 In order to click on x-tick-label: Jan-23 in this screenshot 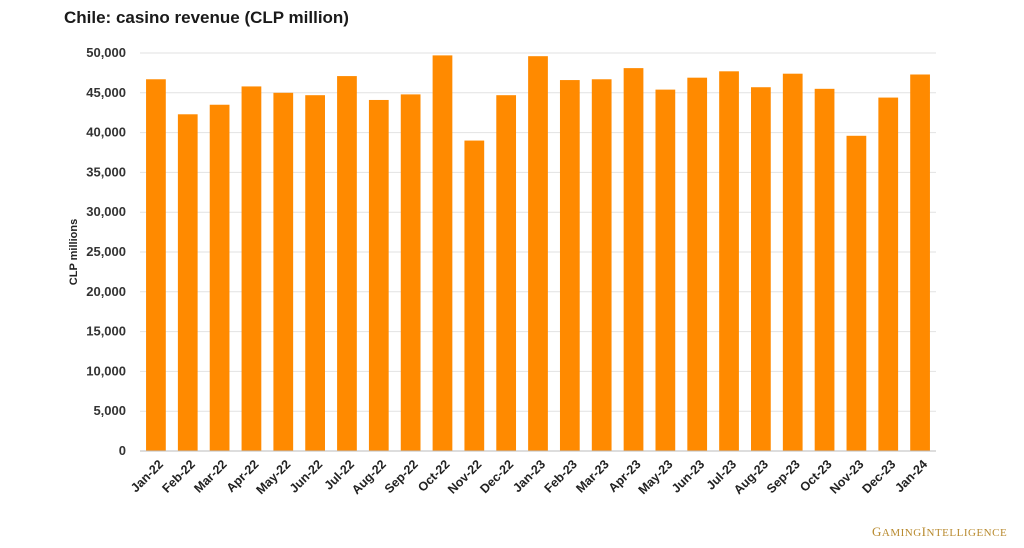, I will do `click(529, 476)`.